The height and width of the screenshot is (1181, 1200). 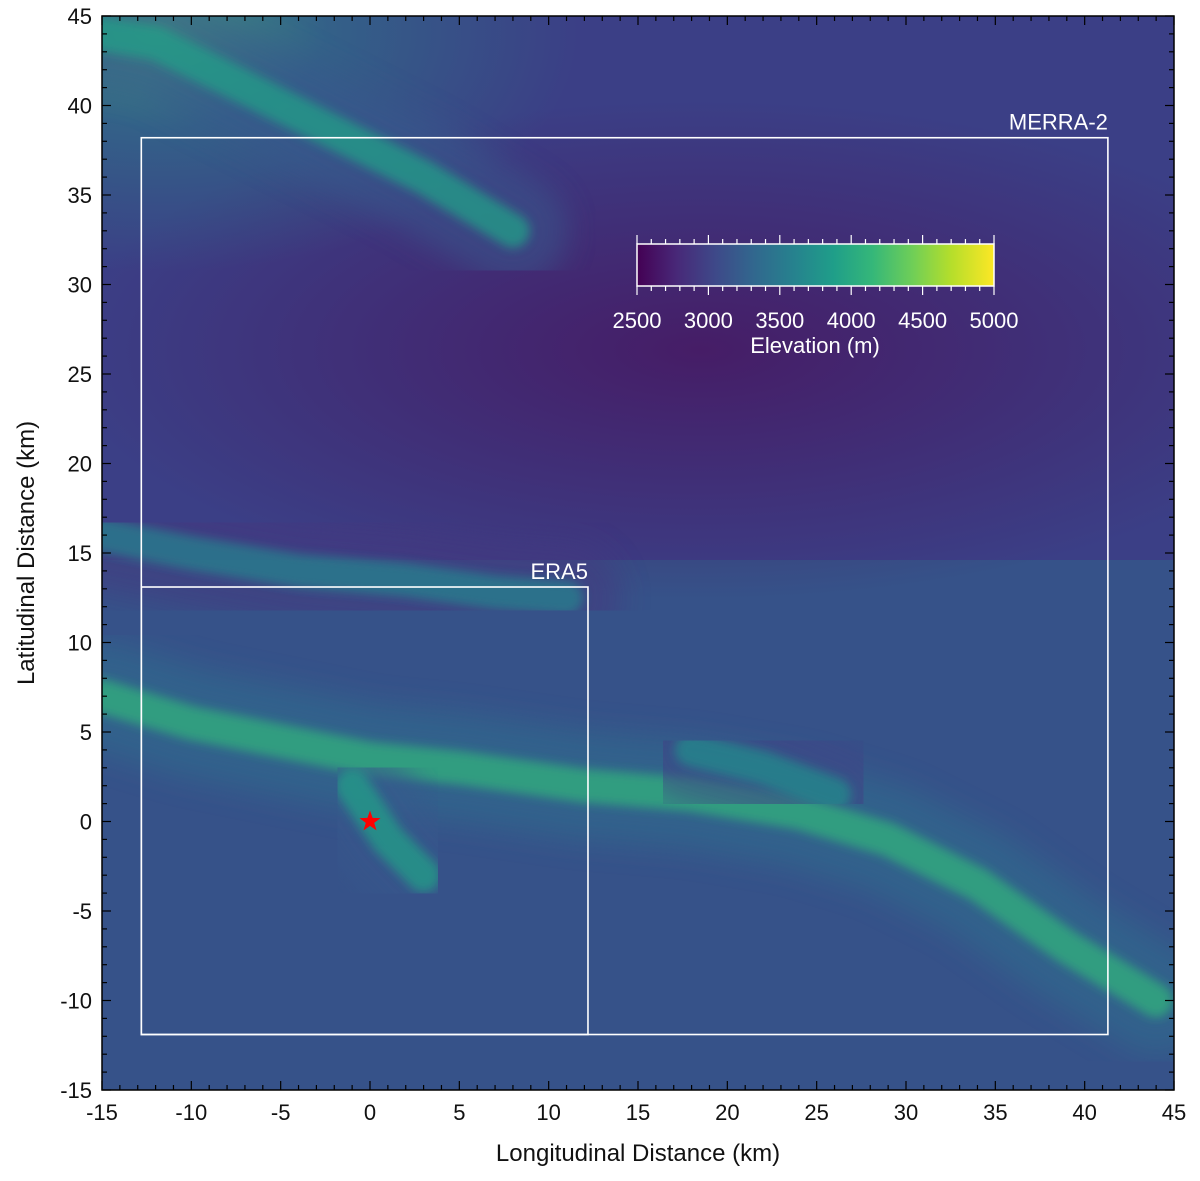 I want to click on colorbar-tick-label: 3000, so click(x=708, y=320).